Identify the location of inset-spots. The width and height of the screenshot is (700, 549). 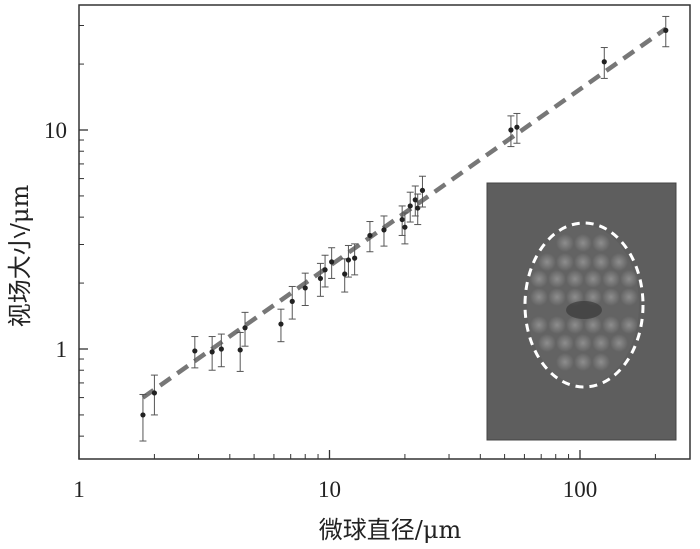
(584, 302).